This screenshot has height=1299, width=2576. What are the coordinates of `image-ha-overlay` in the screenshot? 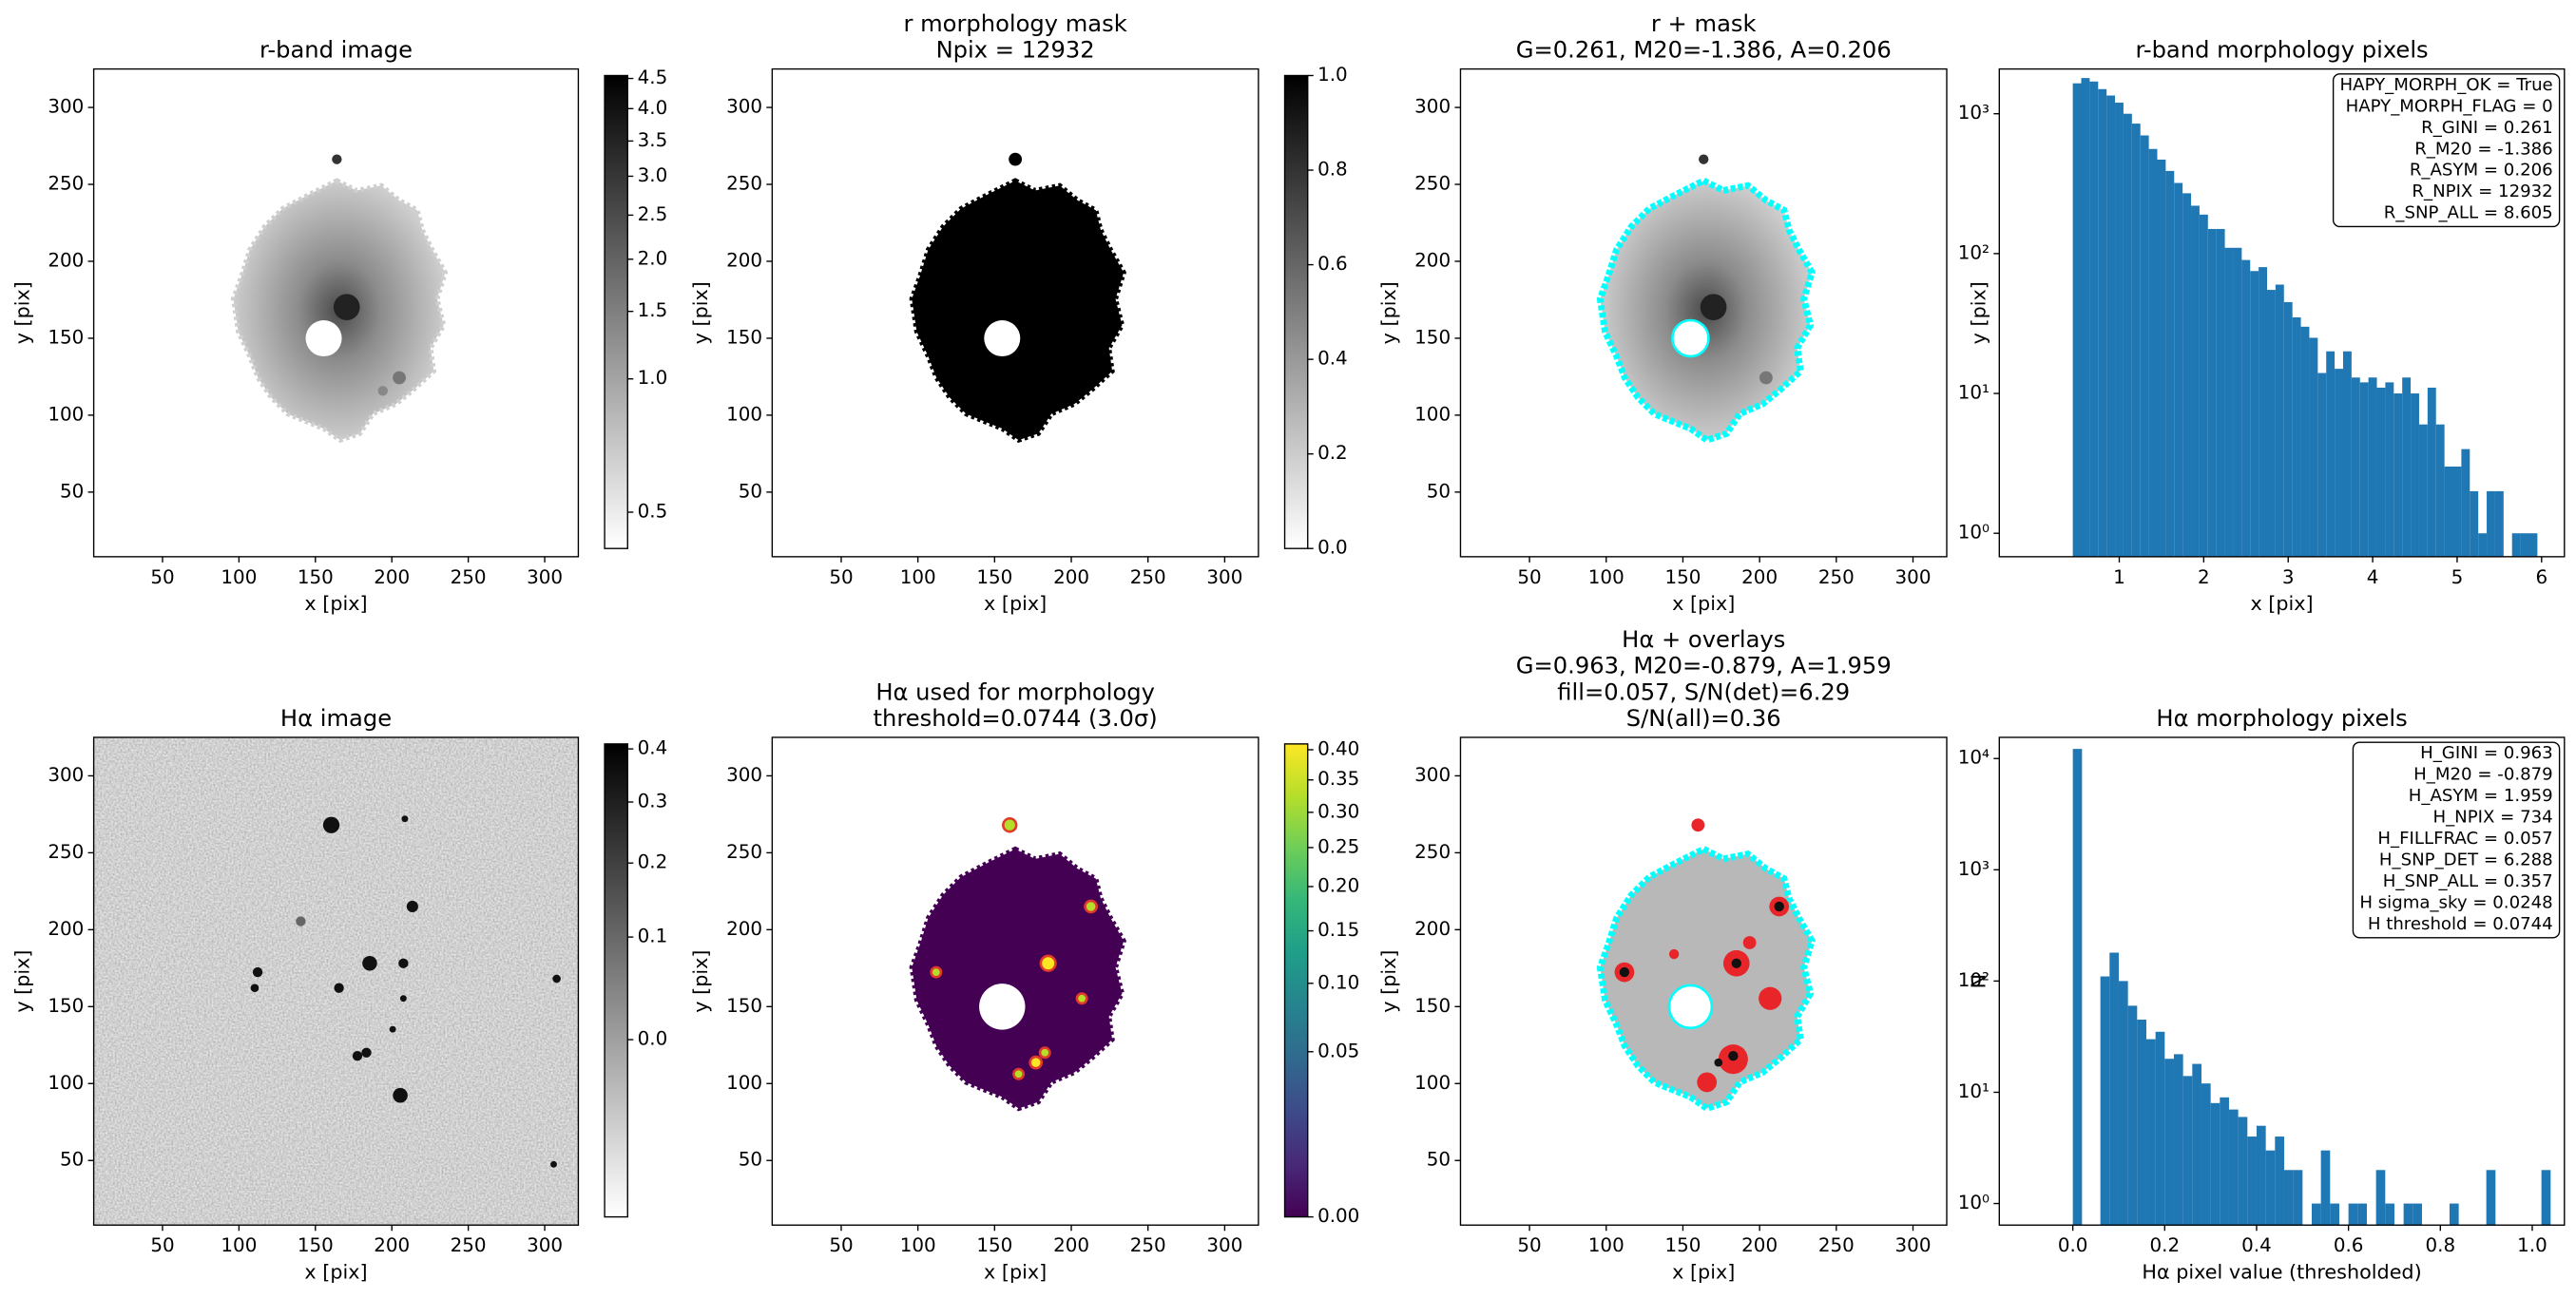 It's located at (1706, 963).